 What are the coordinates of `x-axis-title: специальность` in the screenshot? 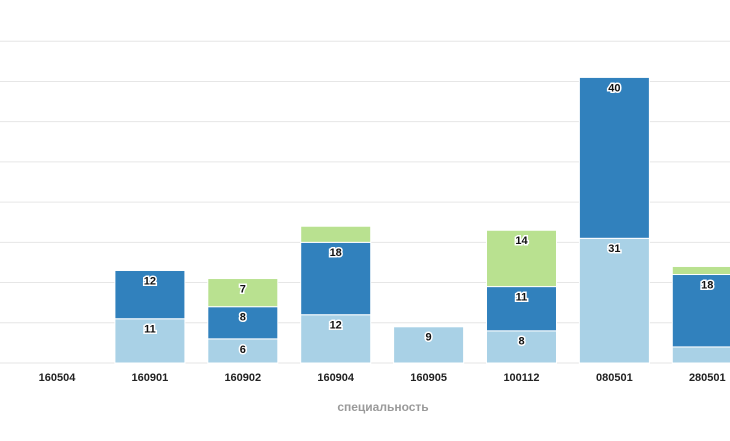 It's located at (382, 407).